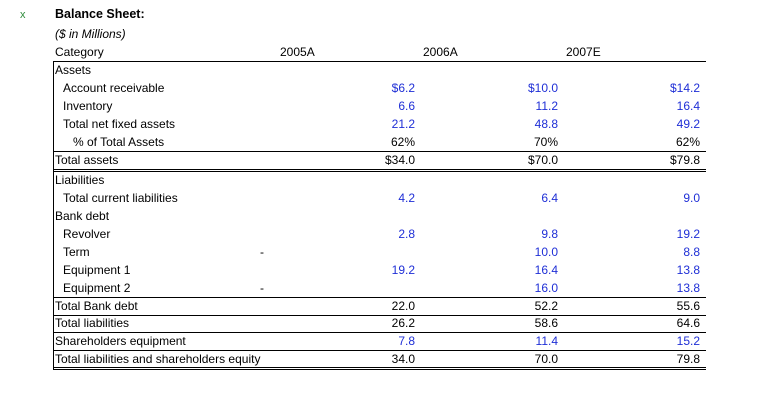  I want to click on cell-2006: 16.0, so click(546, 288).